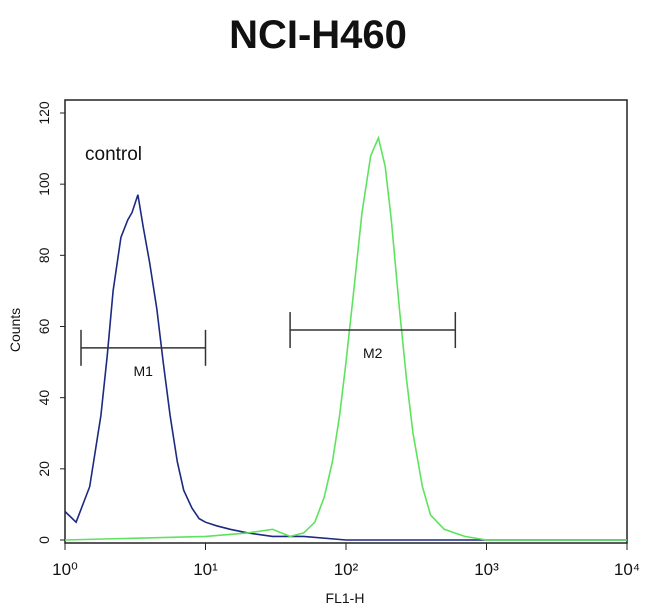 The image size is (650, 615). Describe the element at coordinates (65, 569) in the screenshot. I see `x-tick-label: 10⁰` at that location.